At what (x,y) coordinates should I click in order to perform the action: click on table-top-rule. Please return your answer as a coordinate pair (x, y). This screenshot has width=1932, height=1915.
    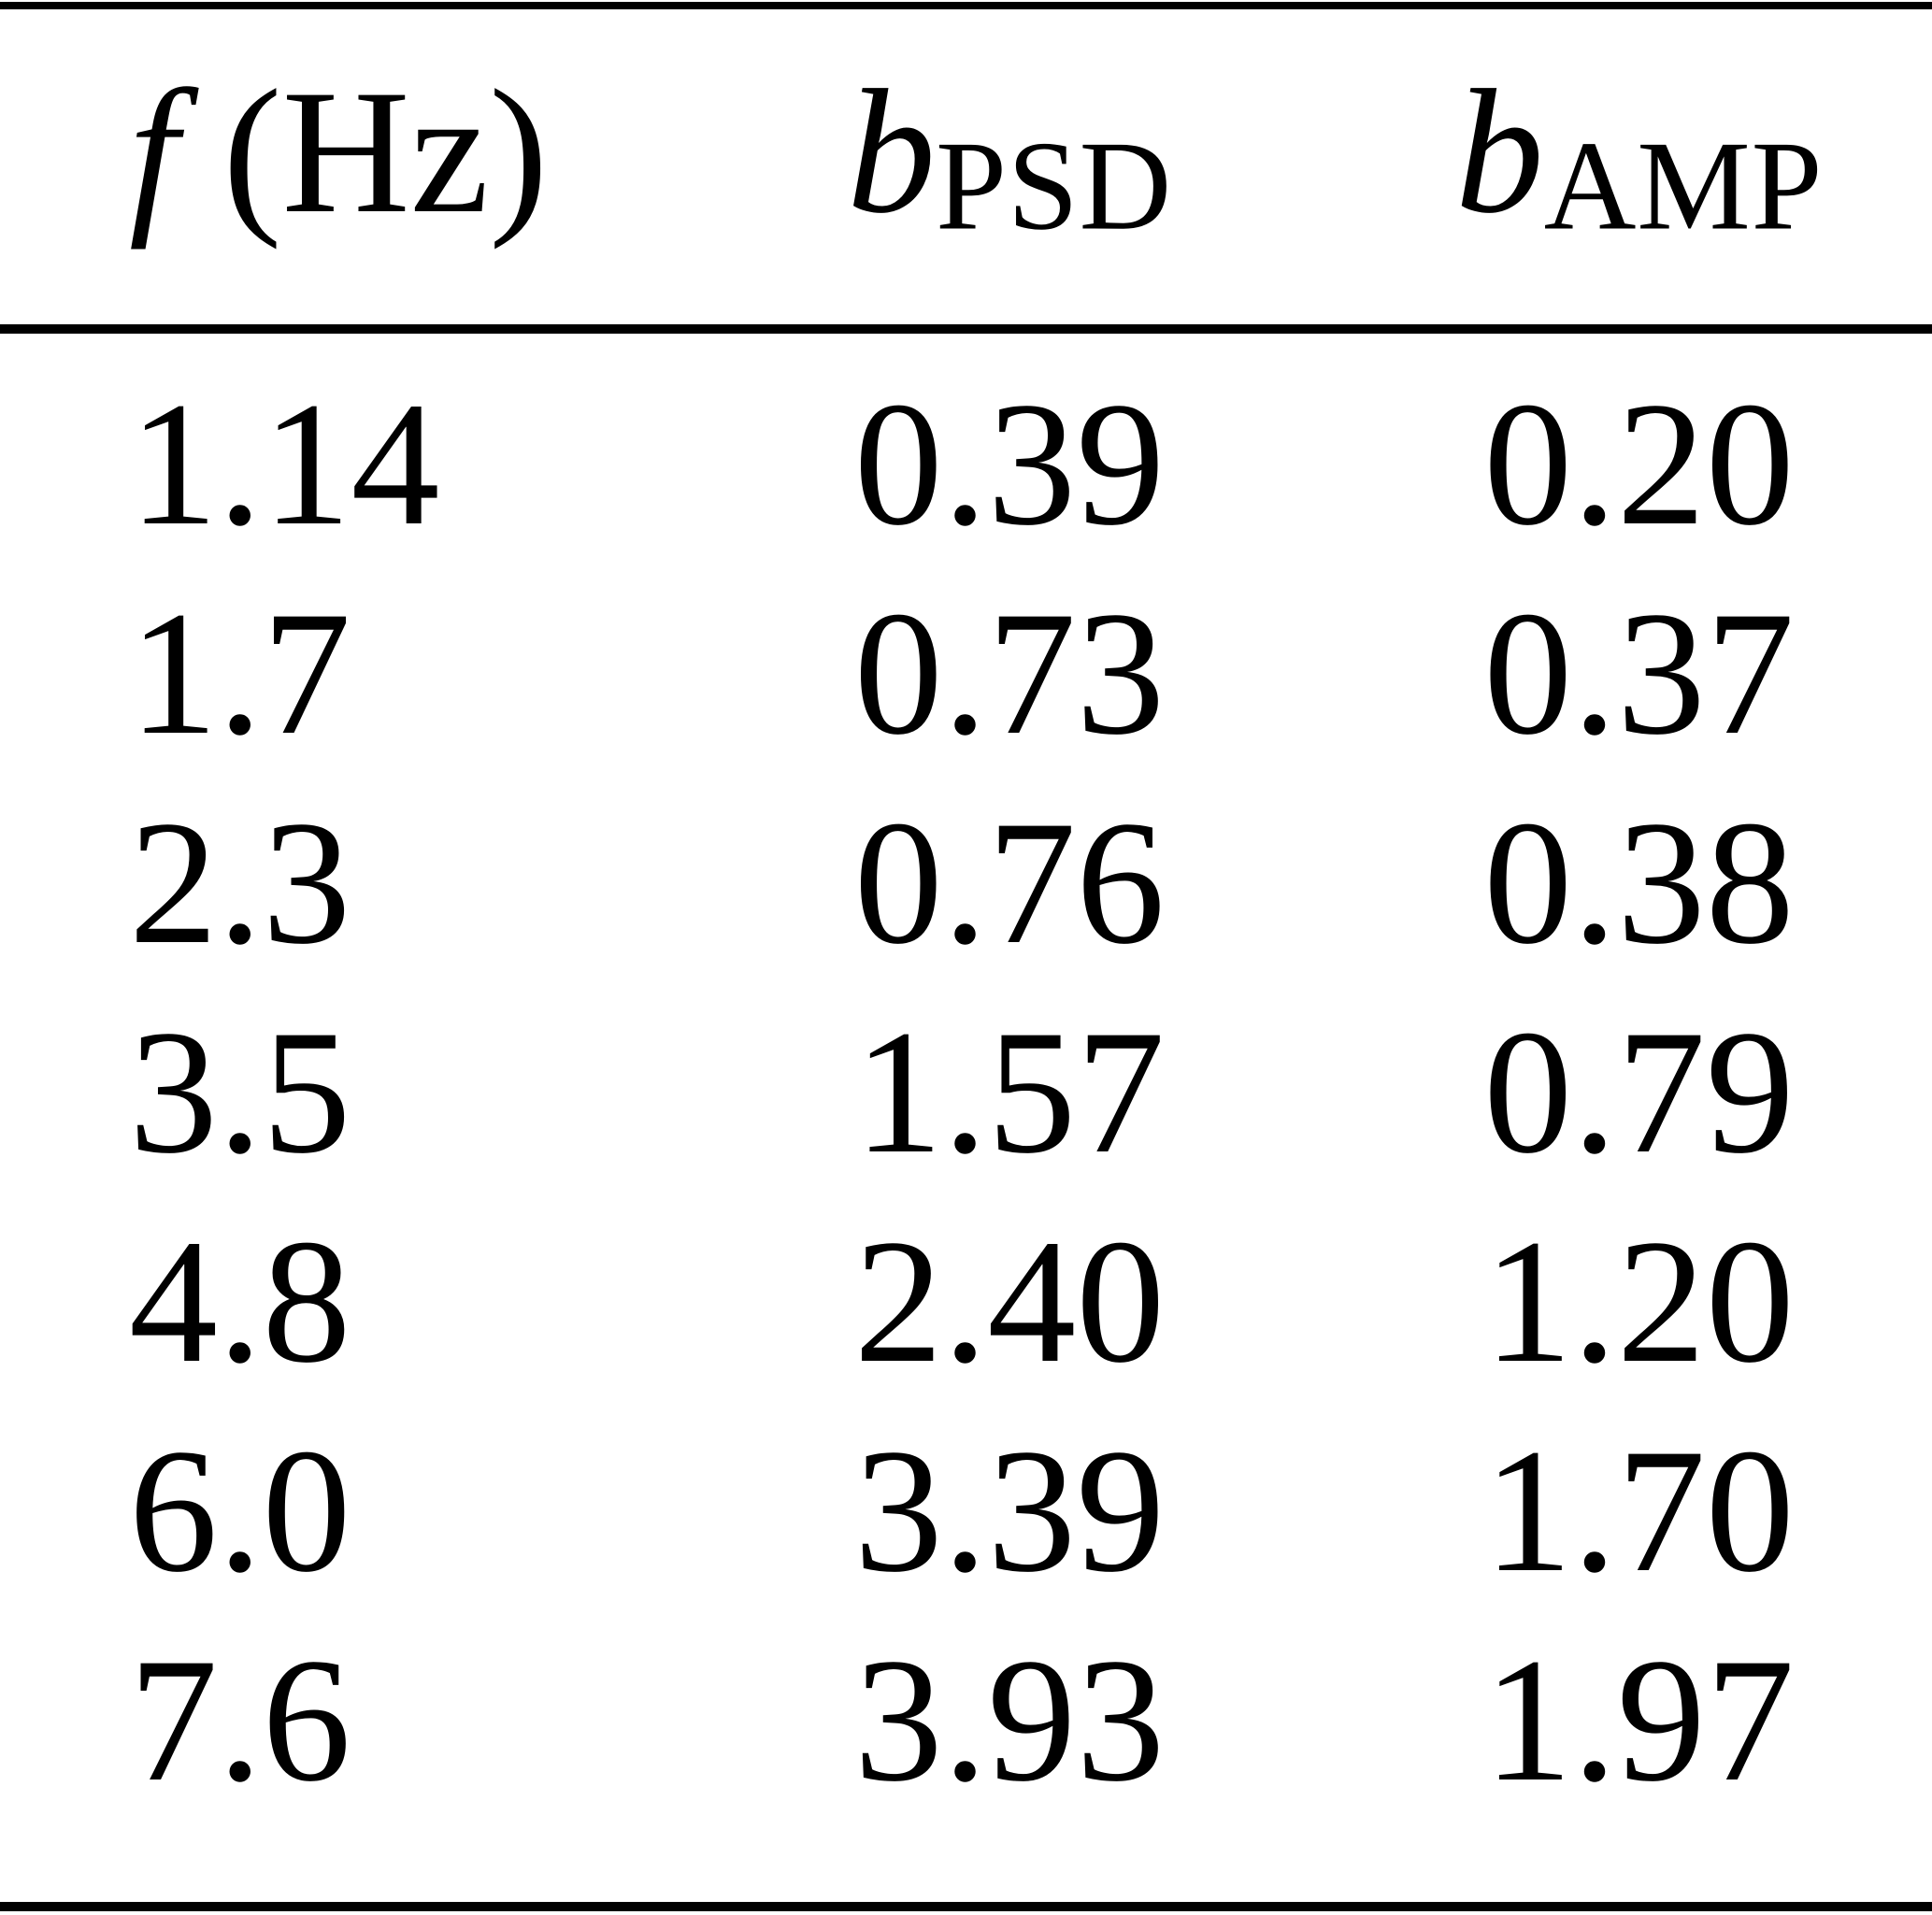
    Looking at the image, I should click on (966, 5).